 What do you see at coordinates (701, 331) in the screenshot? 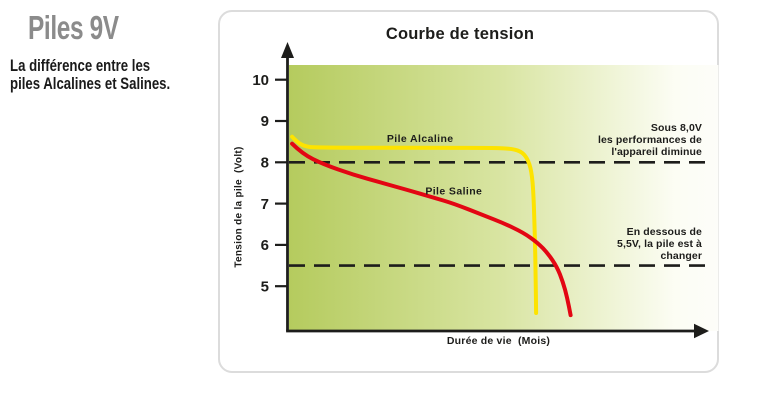
I see `x-axis-arrow-icon` at bounding box center [701, 331].